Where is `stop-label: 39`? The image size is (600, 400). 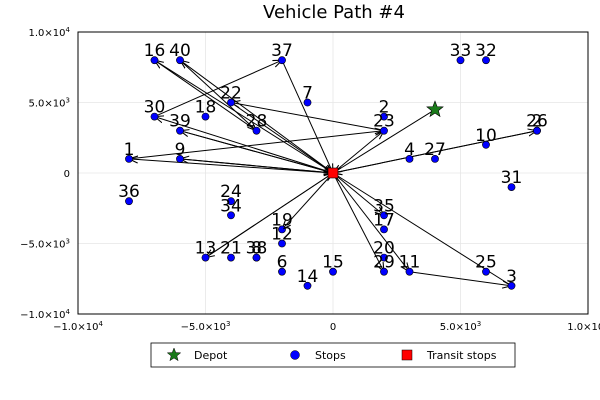 stop-label: 39 is located at coordinates (180, 122).